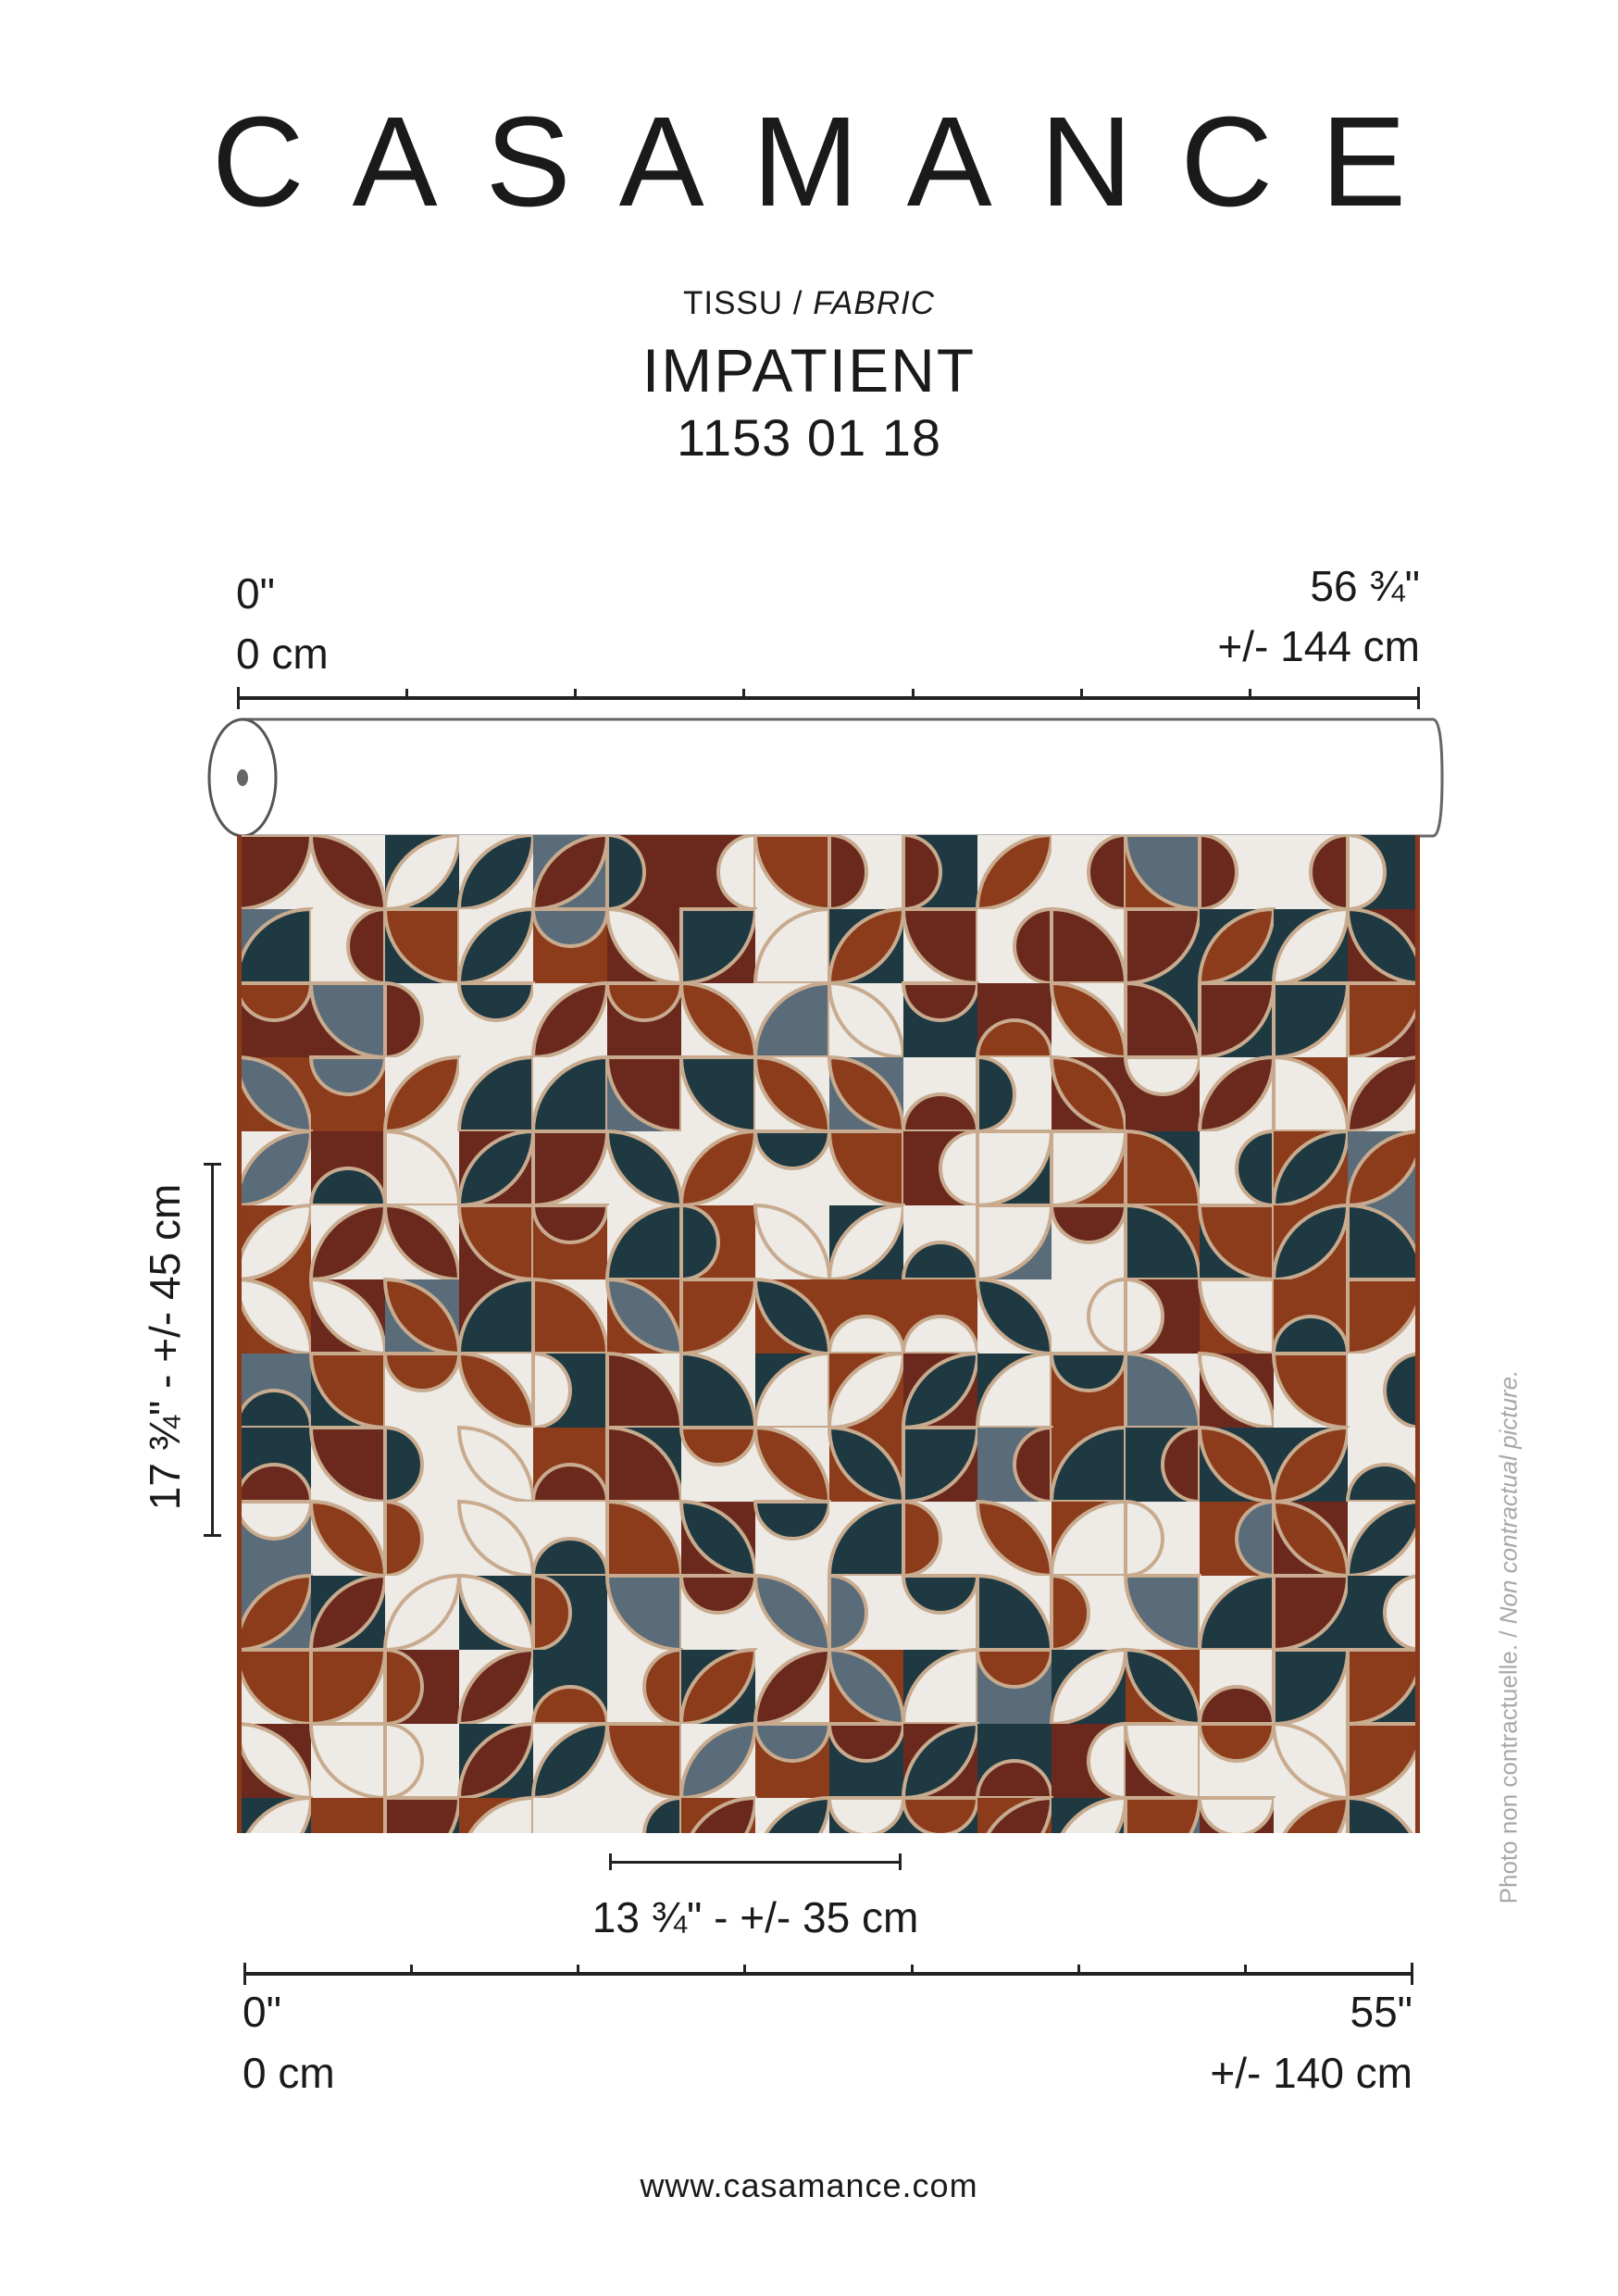 This screenshot has width=1618, height=2296. Describe the element at coordinates (289, 2073) in the screenshot. I see `bottom-left-cm: 0 cm` at that location.